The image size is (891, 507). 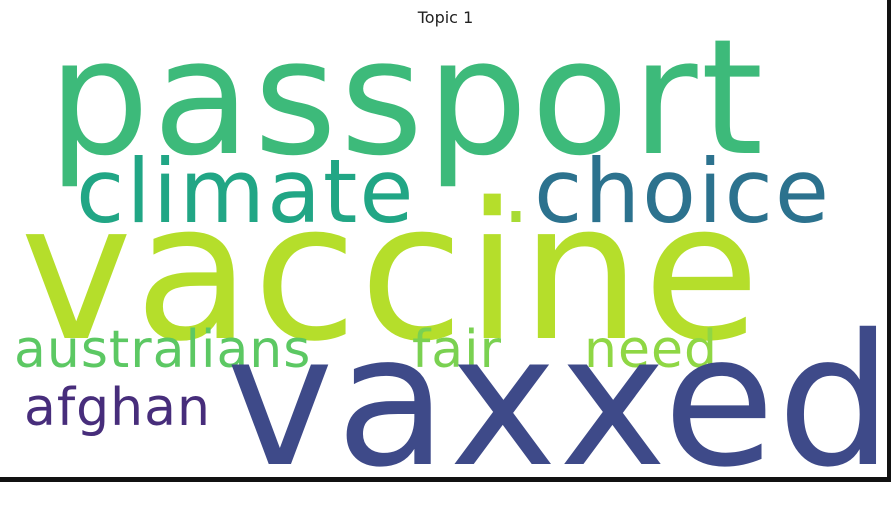 What do you see at coordinates (445, 17) in the screenshot?
I see `plot-title: Topic 1` at bounding box center [445, 17].